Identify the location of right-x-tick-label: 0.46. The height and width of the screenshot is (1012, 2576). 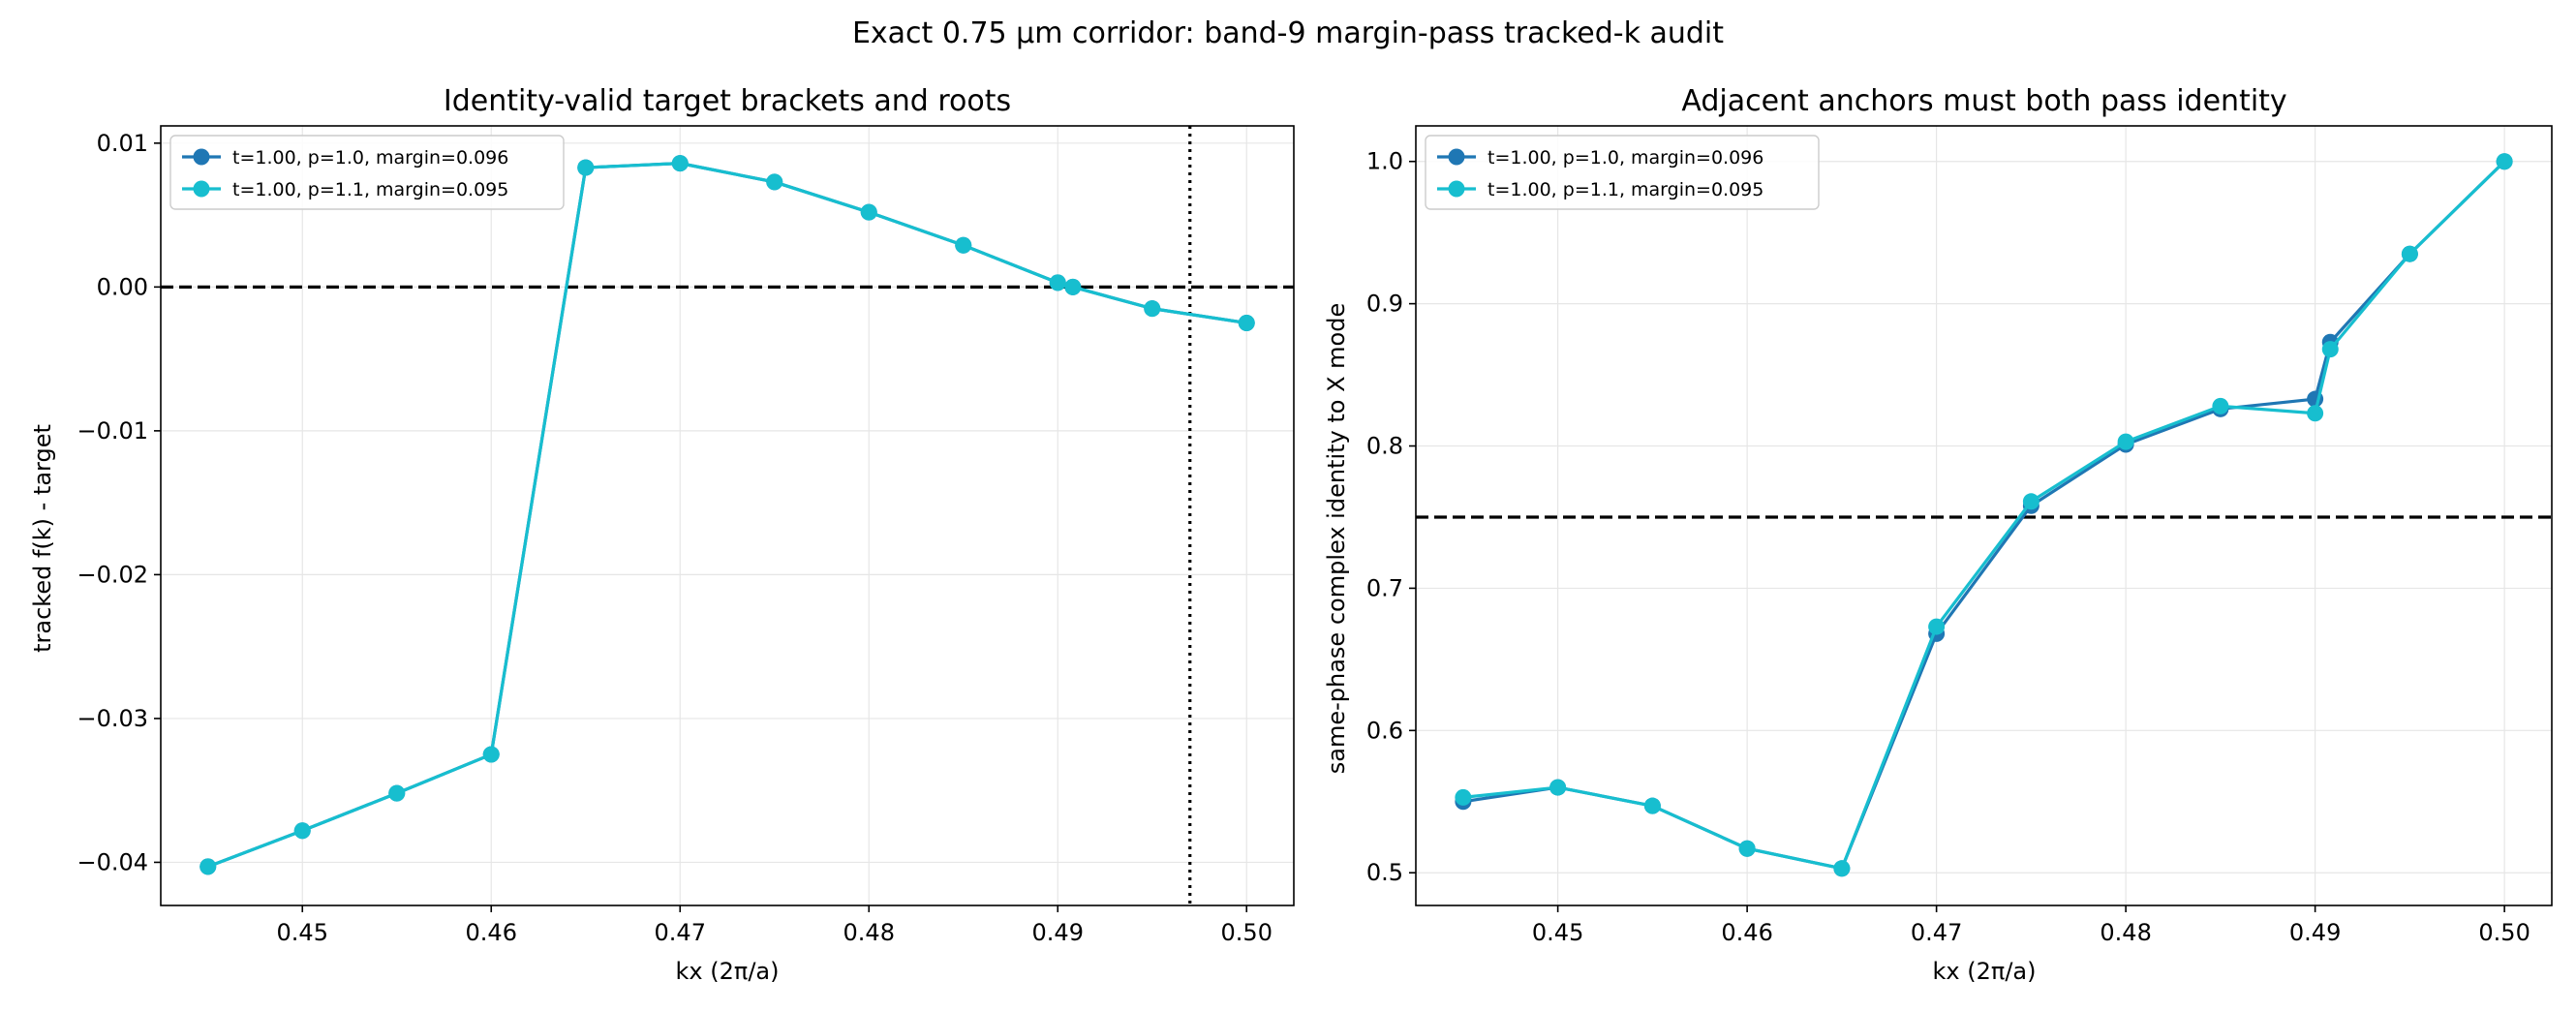
(1746, 932).